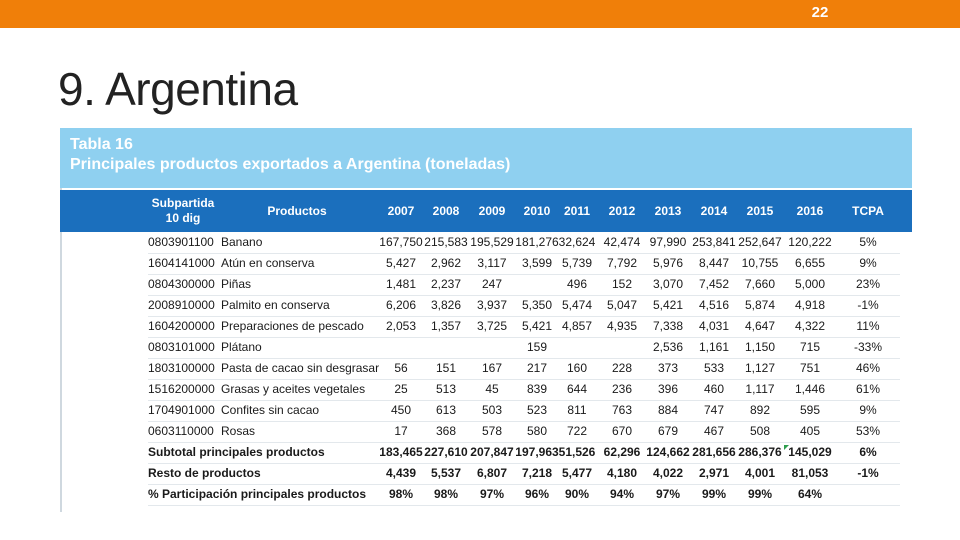 Image resolution: width=960 pixels, height=540 pixels. I want to click on row-value: 1,127, so click(760, 368).